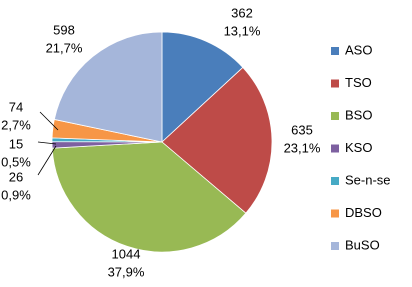 The width and height of the screenshot is (412, 287). I want to click on data-label: 1044, so click(126, 253).